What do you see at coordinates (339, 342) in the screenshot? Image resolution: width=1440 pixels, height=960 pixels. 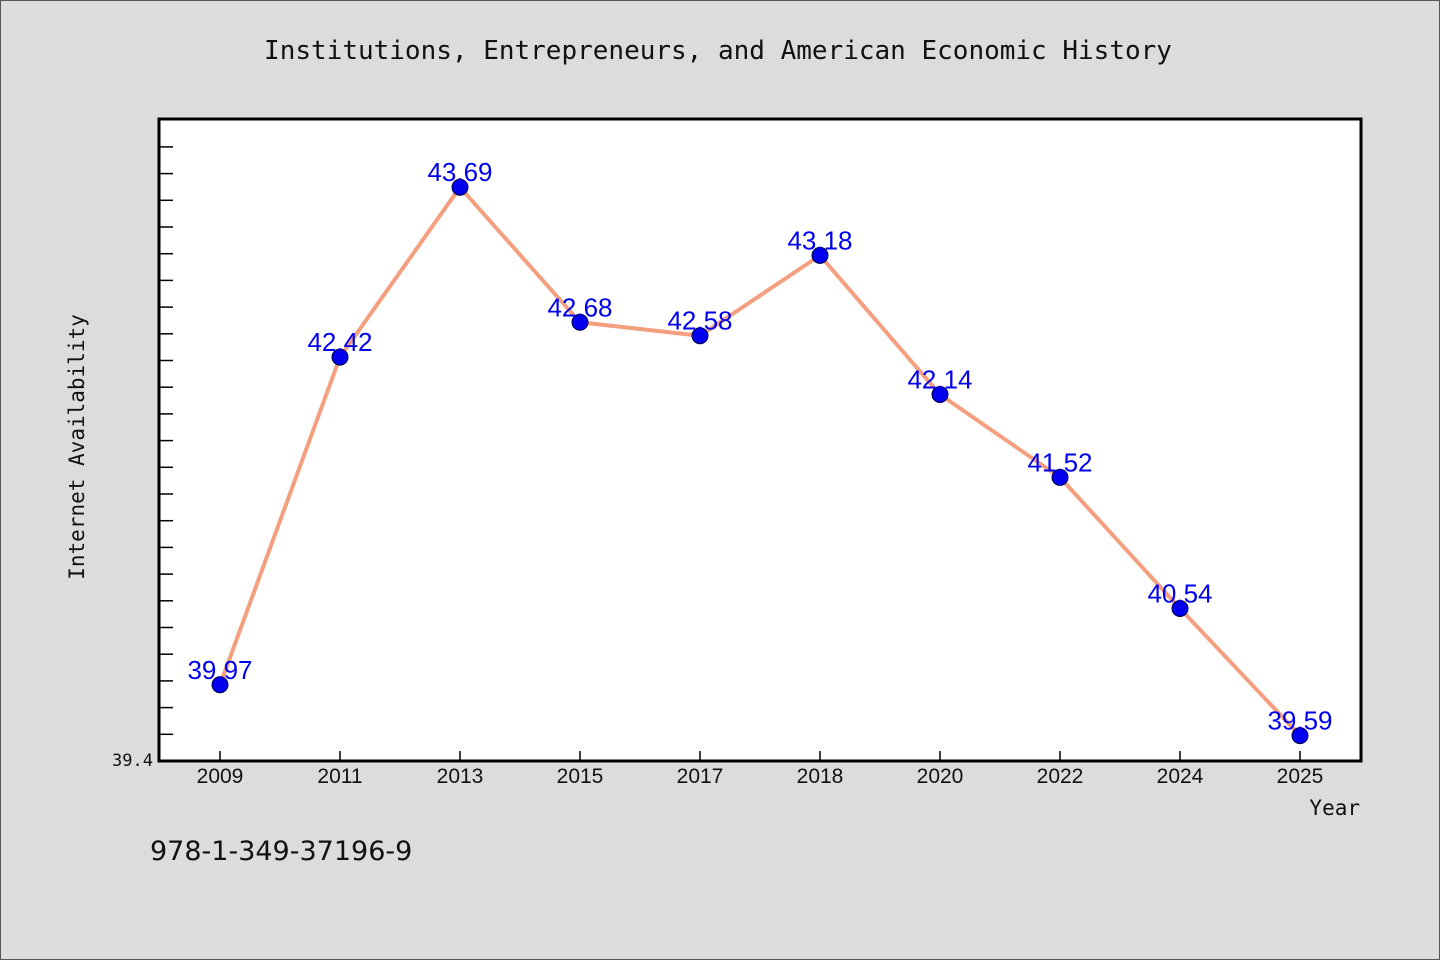 I see `data-label: 42.42` at bounding box center [339, 342].